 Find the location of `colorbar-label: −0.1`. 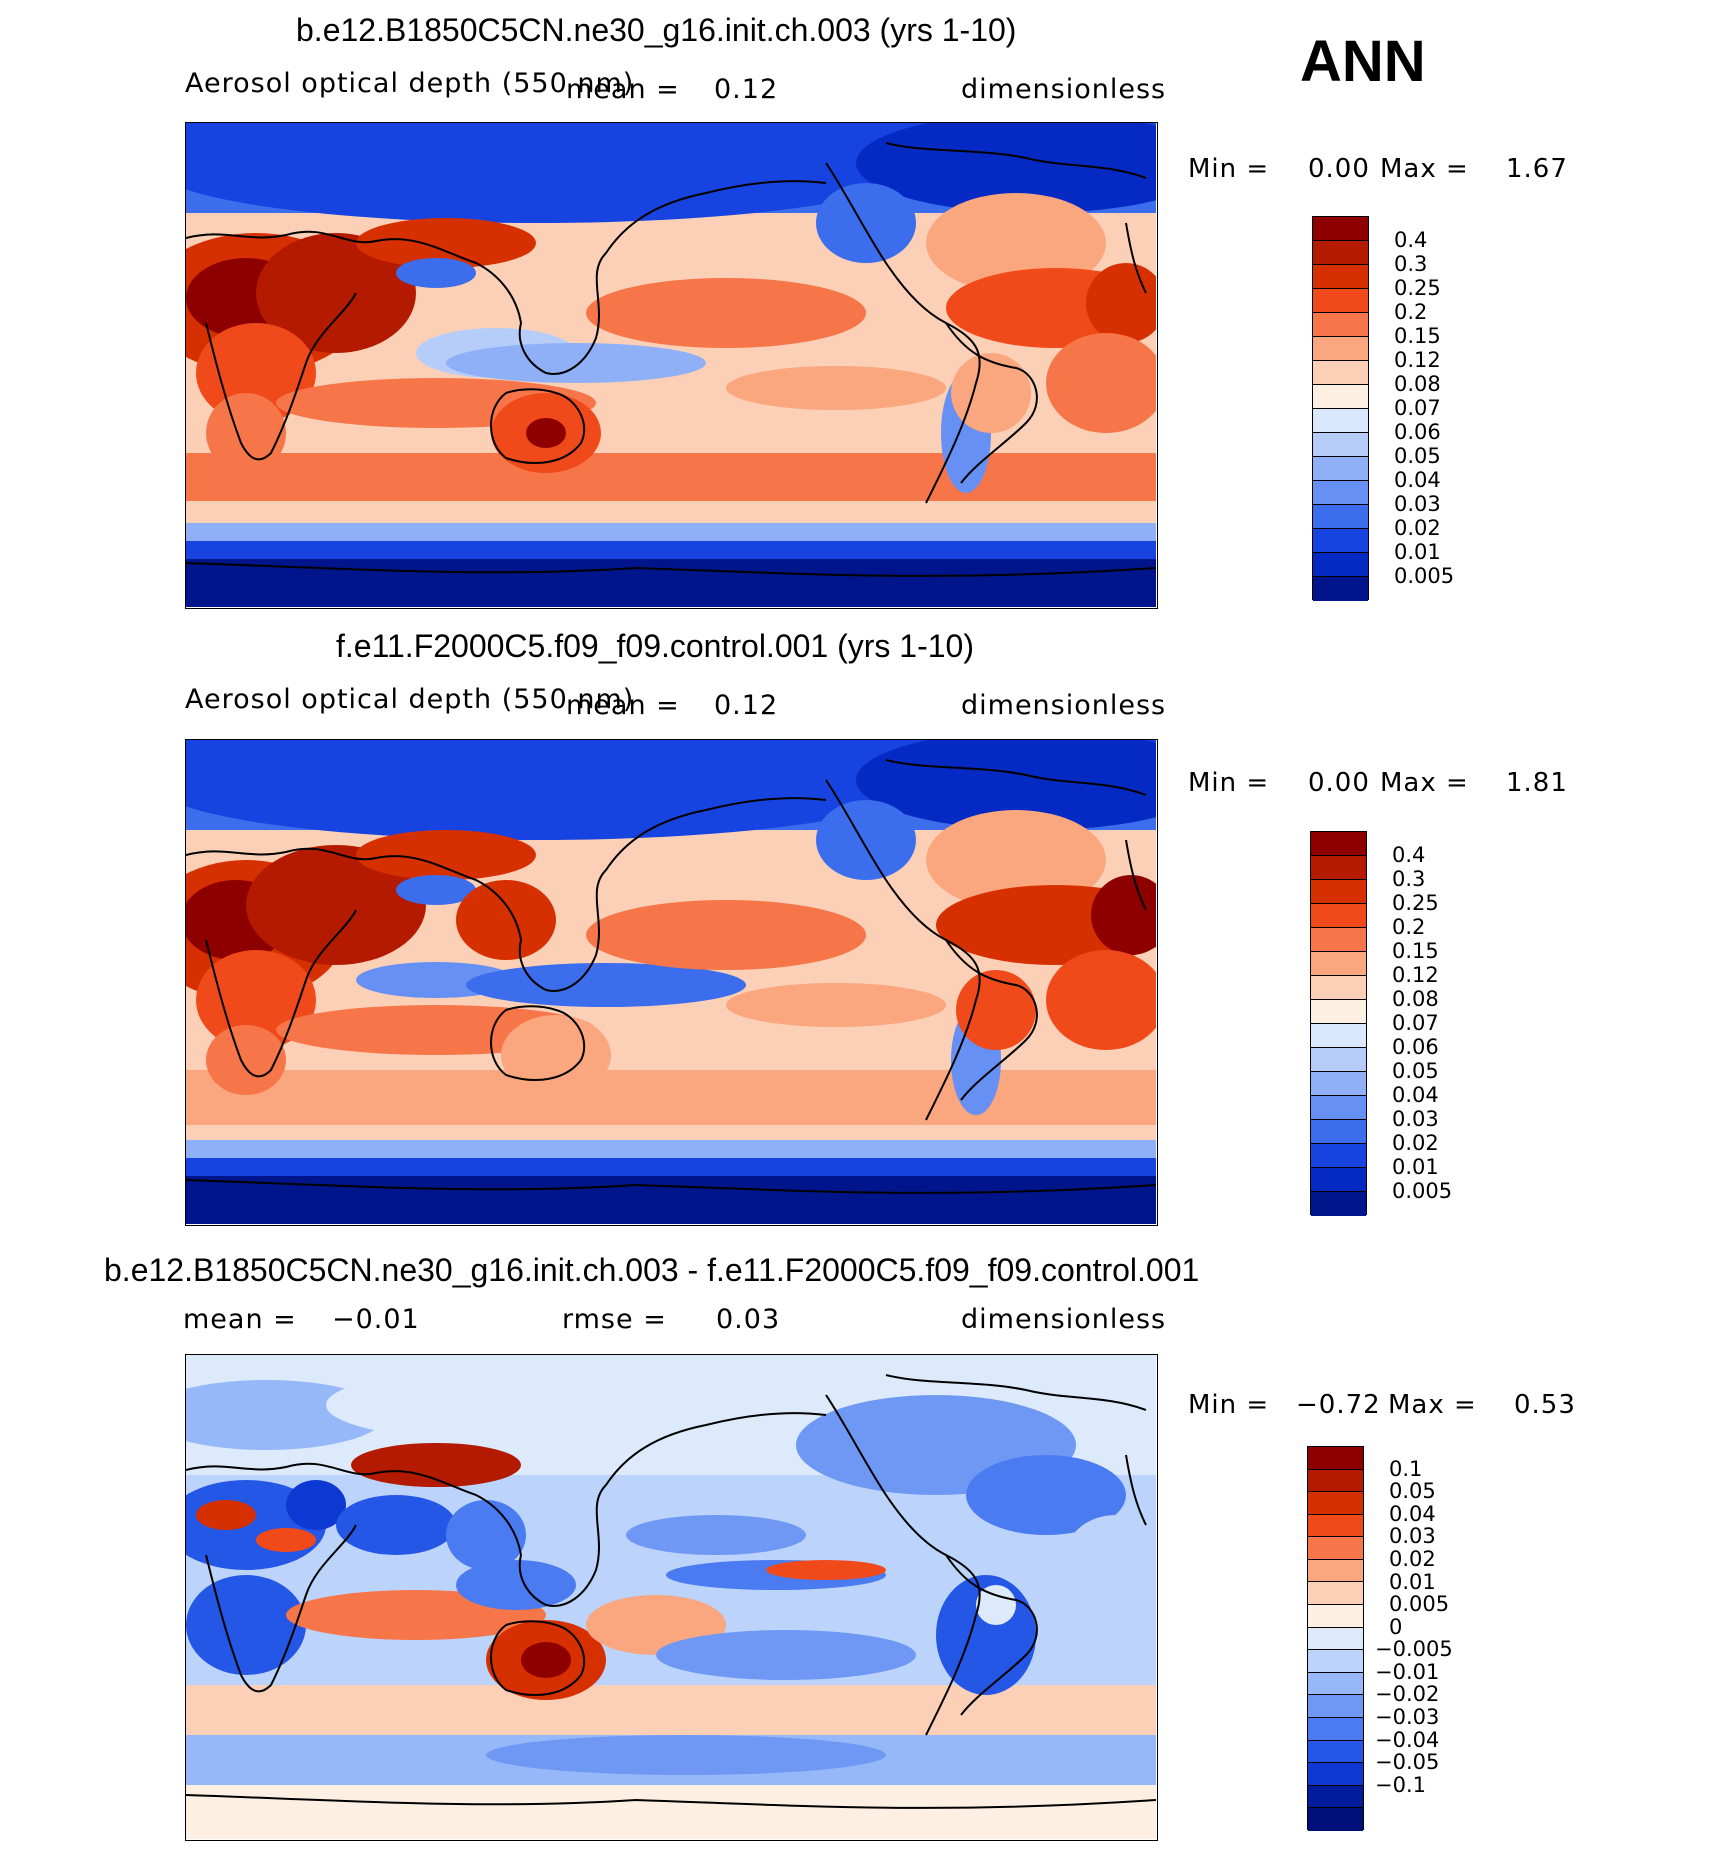

colorbar-label: −0.1 is located at coordinates (1400, 1784).